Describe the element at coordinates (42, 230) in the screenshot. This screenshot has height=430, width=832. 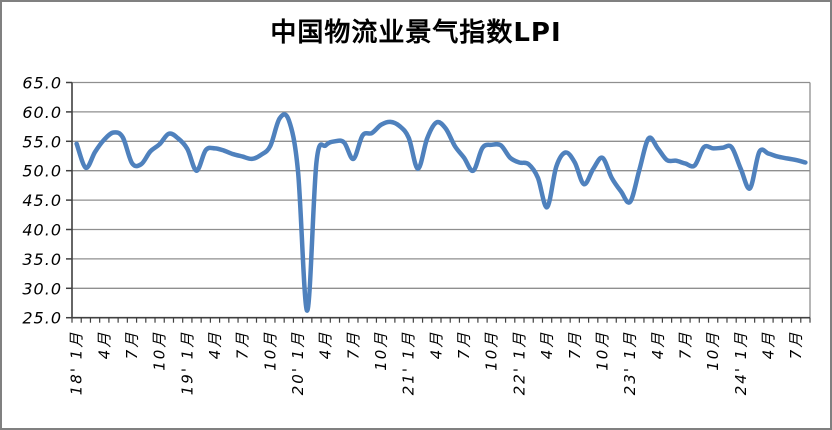
I see `y-tick-label: 40.0` at that location.